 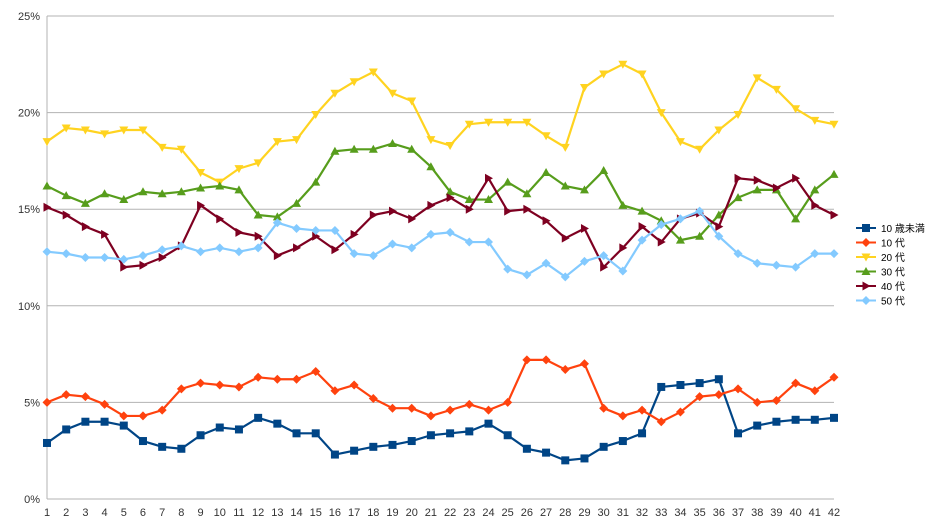 What do you see at coordinates (181, 513) in the screenshot?
I see `x-tick-label: 8` at bounding box center [181, 513].